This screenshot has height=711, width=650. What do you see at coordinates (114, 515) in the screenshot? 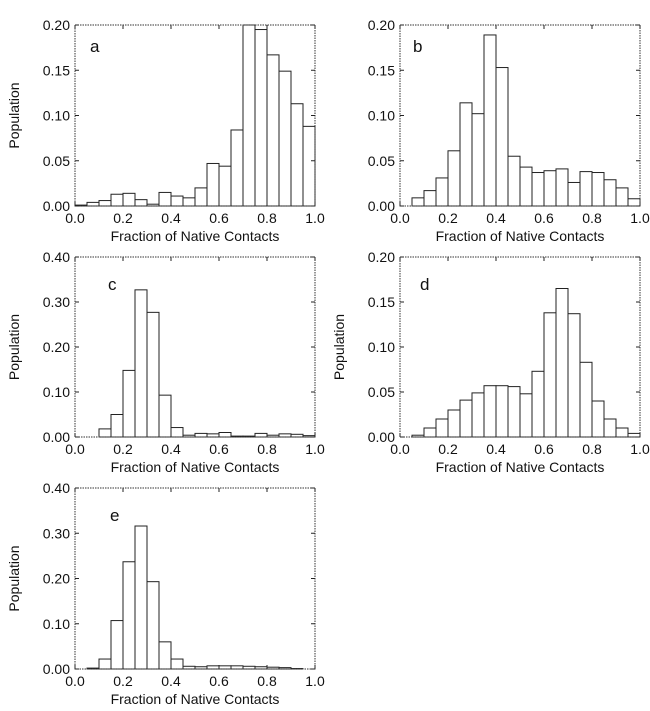
I see `panel-letter: e` at bounding box center [114, 515].